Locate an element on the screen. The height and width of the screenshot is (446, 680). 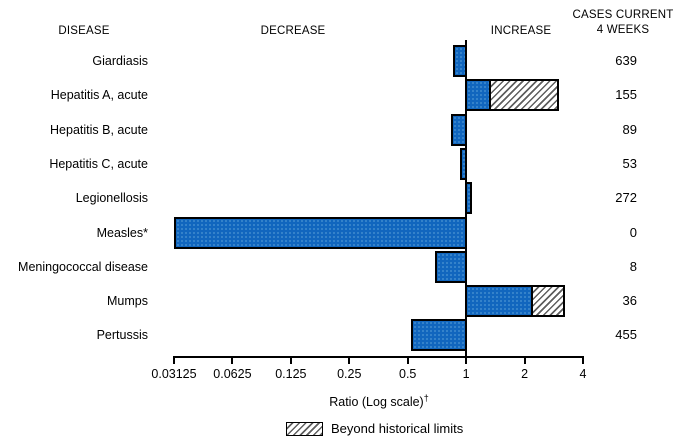
x-axis-tick-label: 4 is located at coordinates (583, 374).